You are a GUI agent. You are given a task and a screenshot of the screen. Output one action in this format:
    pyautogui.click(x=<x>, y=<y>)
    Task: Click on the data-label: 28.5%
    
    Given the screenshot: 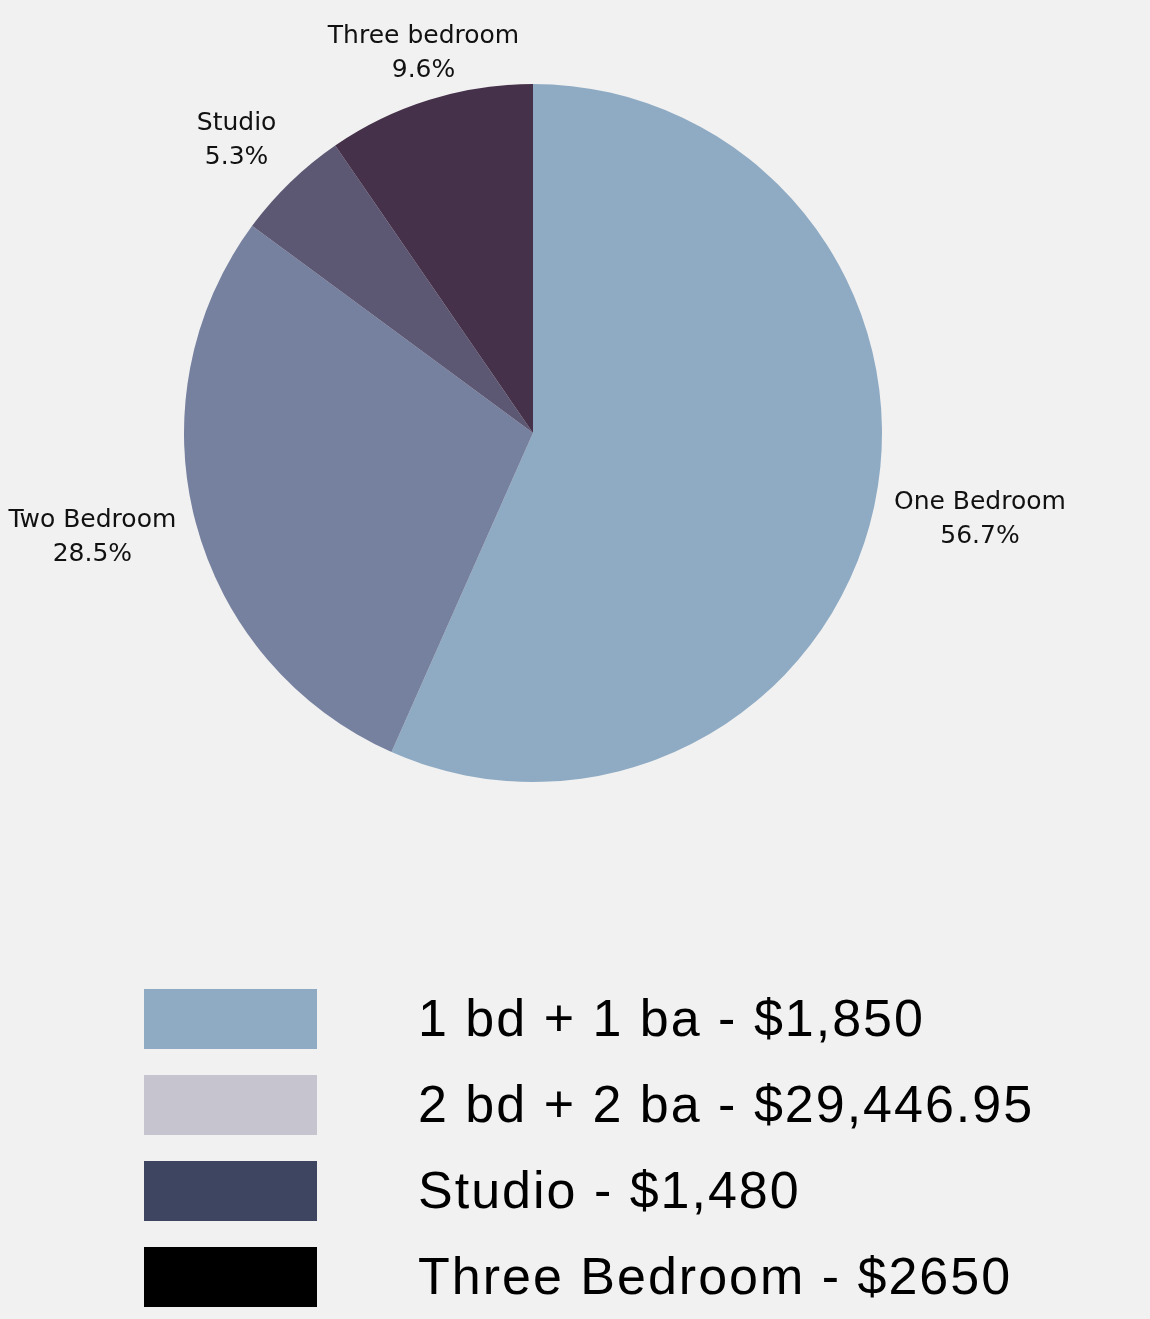 What is the action you would take?
    pyautogui.click(x=92, y=553)
    